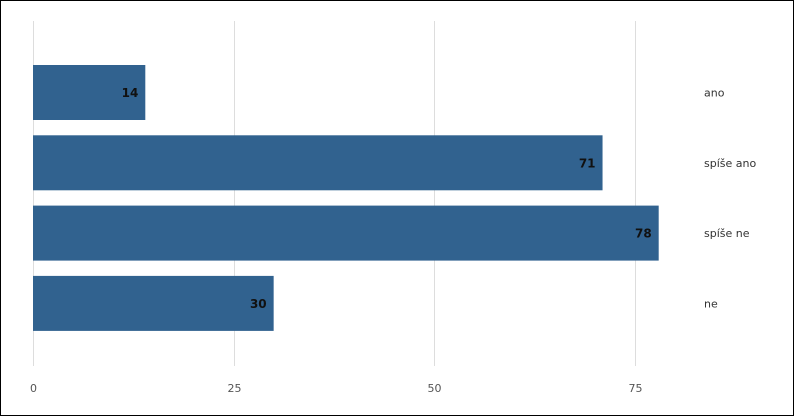 The image size is (794, 416). I want to click on category-label: spíše ano, so click(730, 163).